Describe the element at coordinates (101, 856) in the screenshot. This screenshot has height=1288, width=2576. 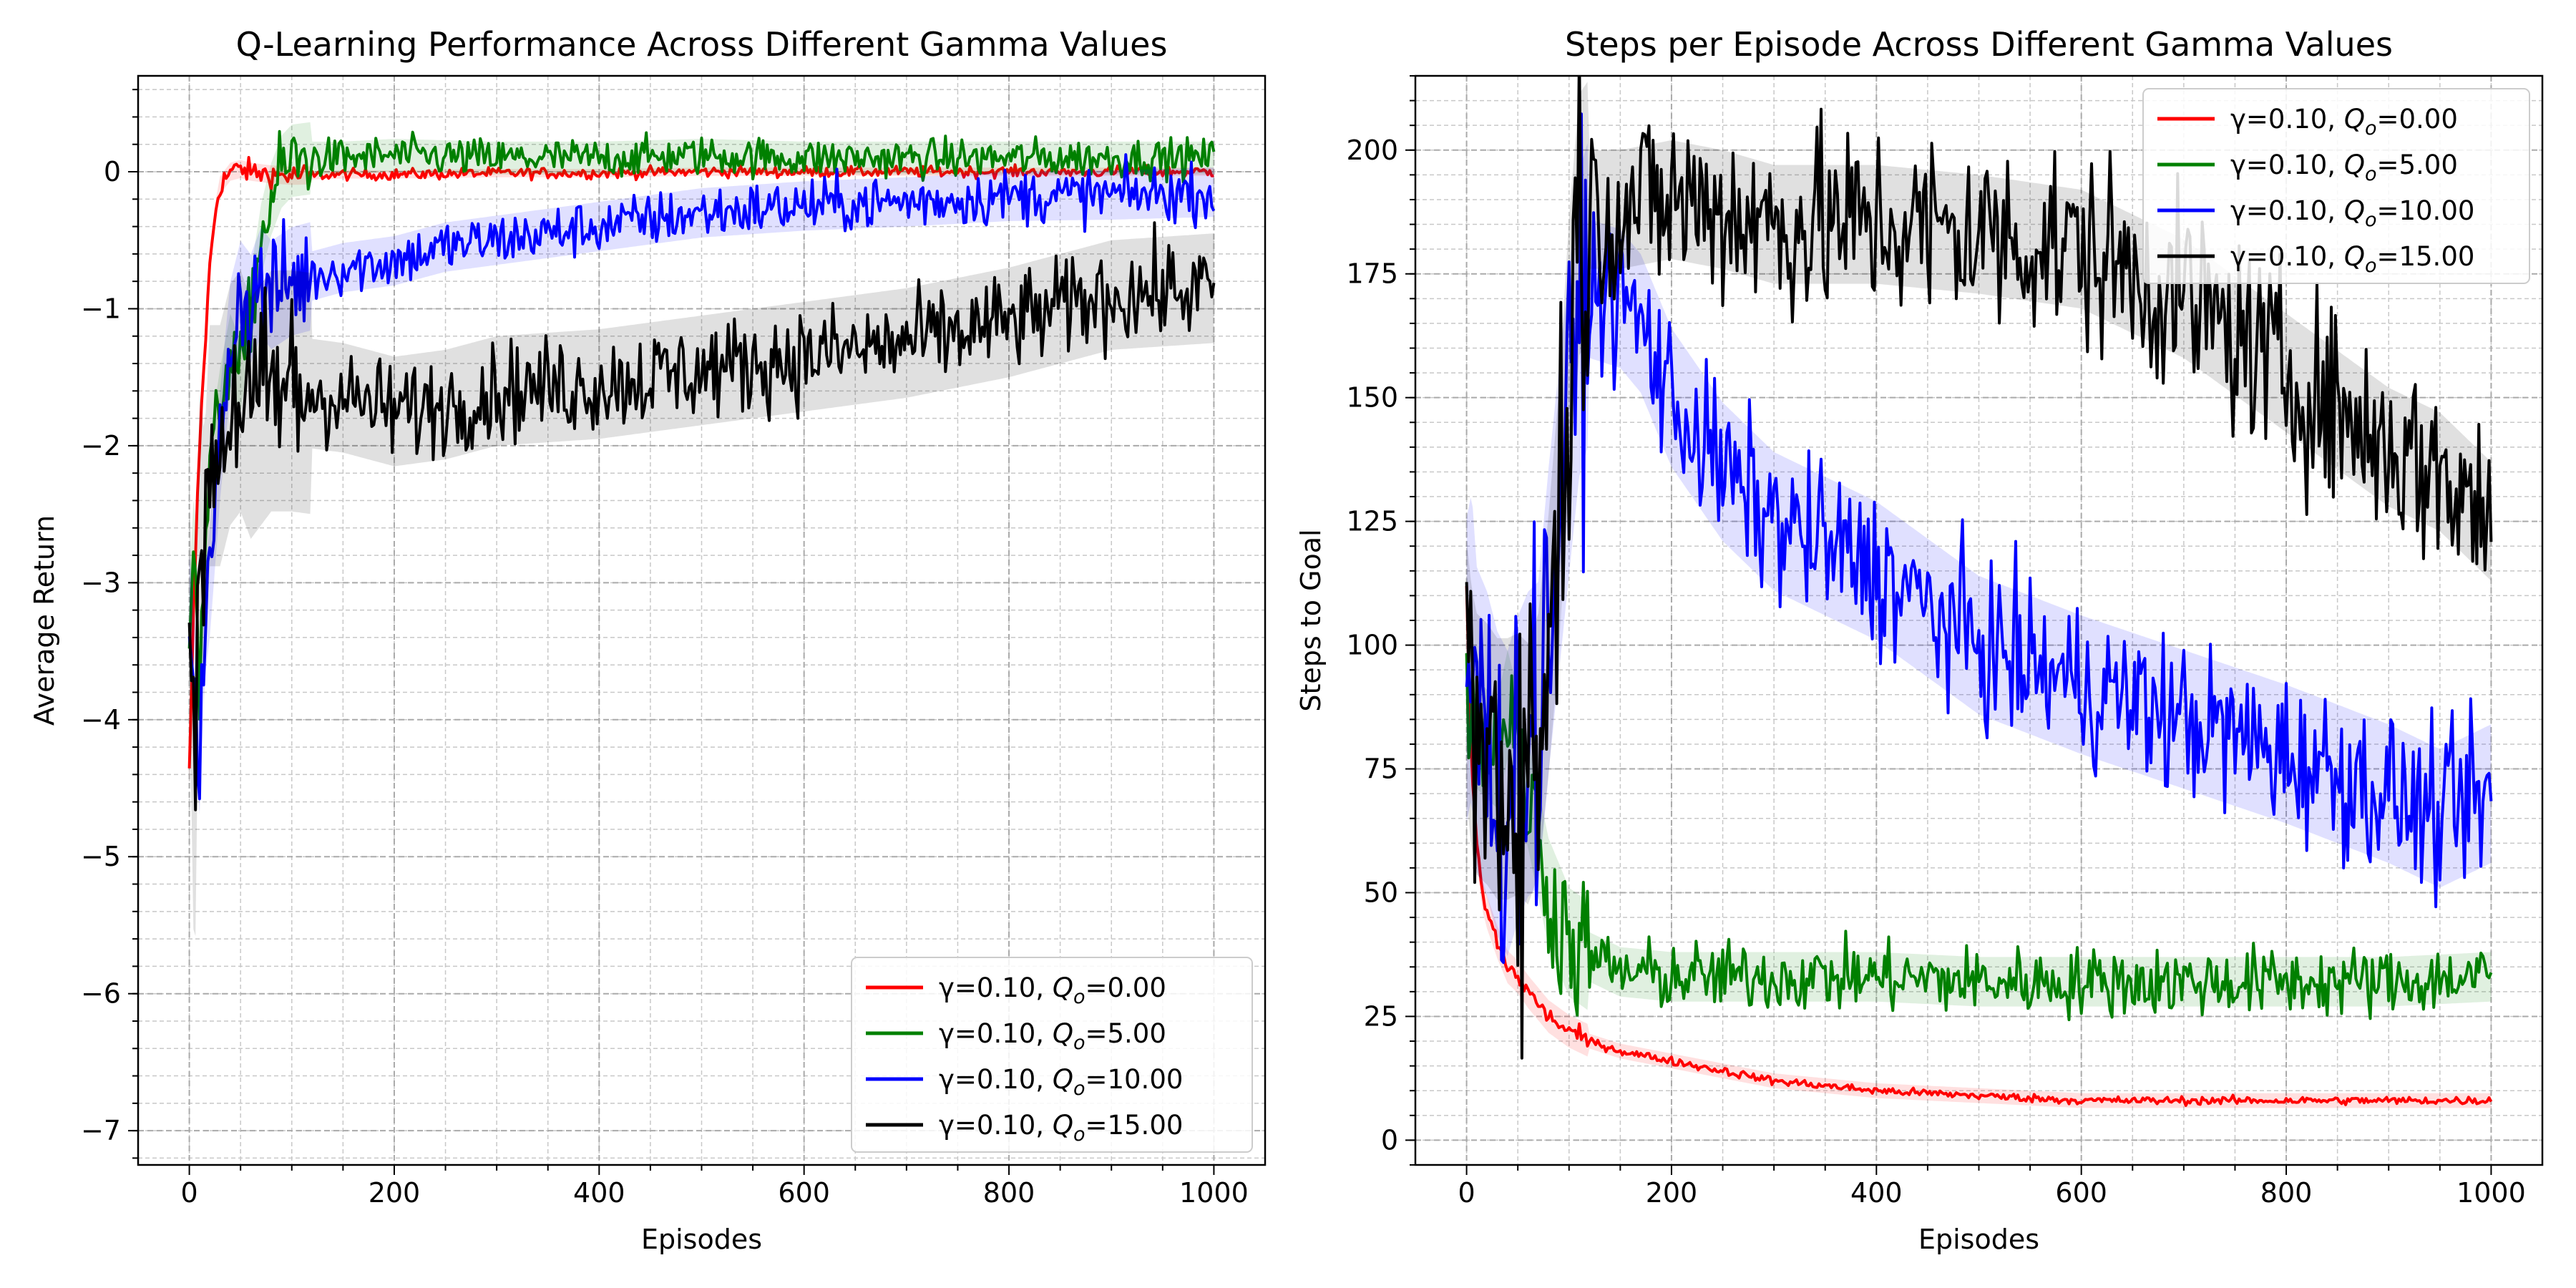
I see `y-tick-label: −5` at that location.